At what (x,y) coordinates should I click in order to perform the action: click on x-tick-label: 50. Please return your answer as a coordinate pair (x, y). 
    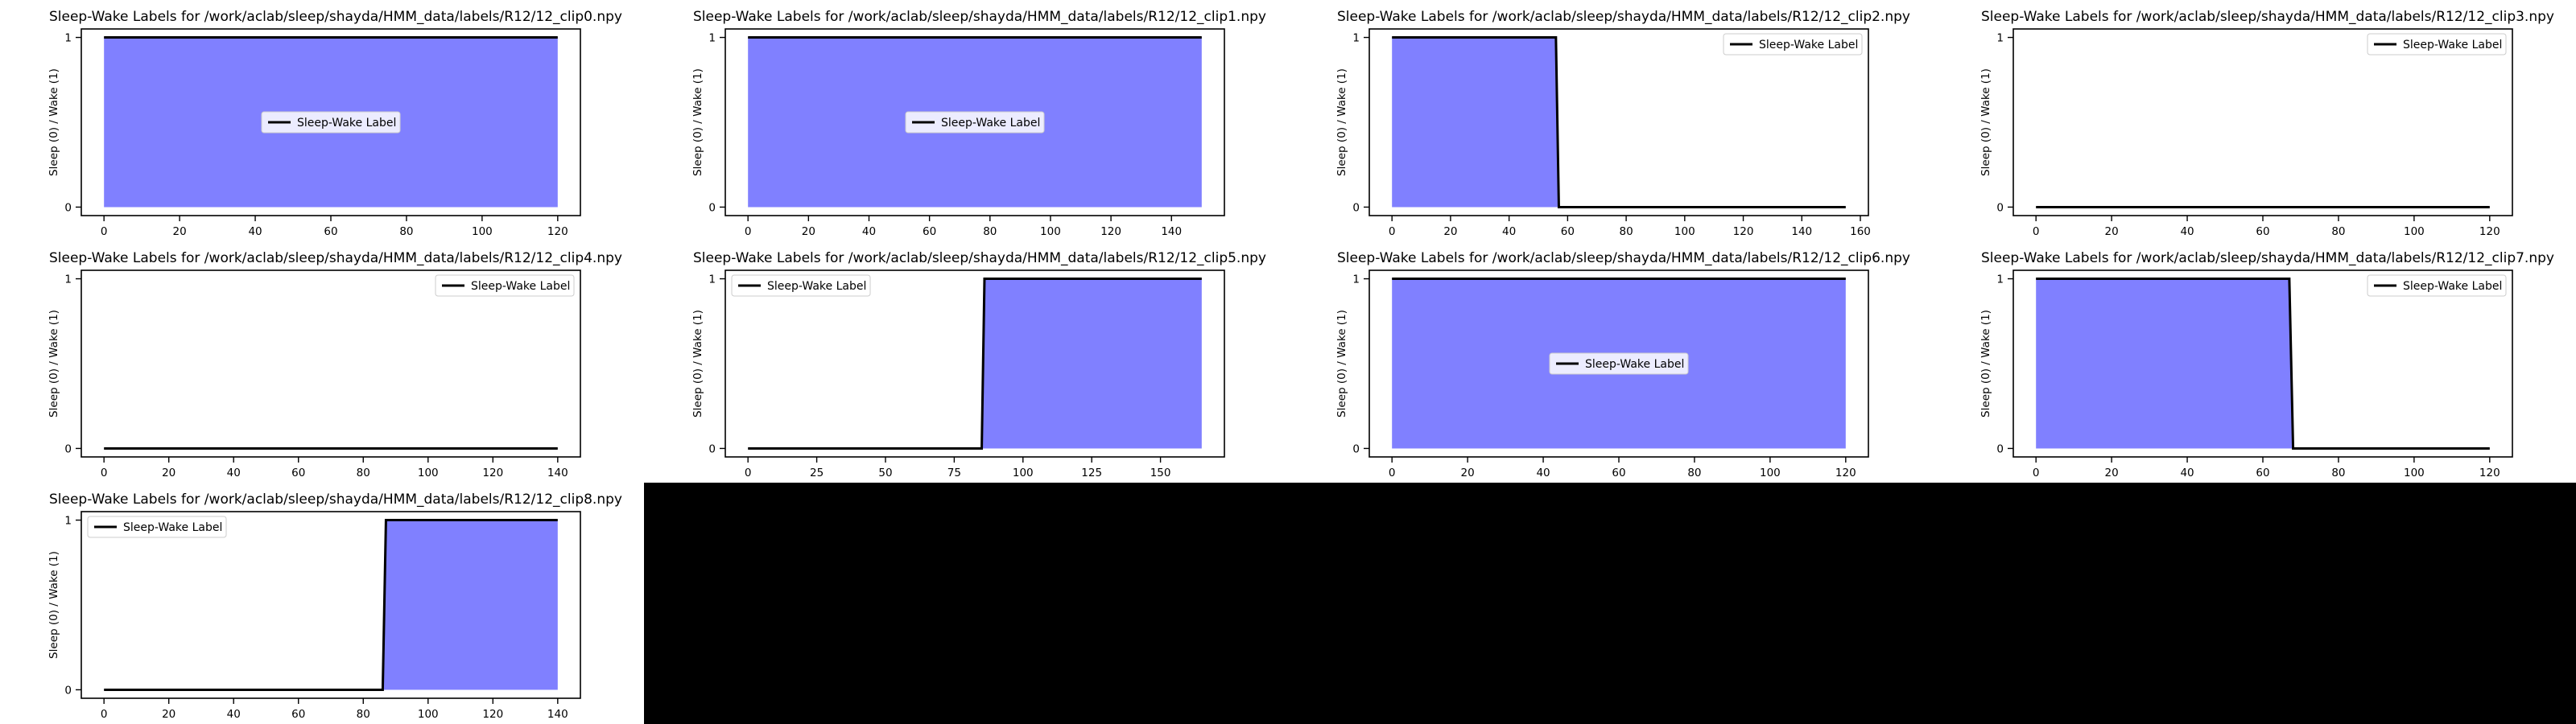
    Looking at the image, I should click on (885, 473).